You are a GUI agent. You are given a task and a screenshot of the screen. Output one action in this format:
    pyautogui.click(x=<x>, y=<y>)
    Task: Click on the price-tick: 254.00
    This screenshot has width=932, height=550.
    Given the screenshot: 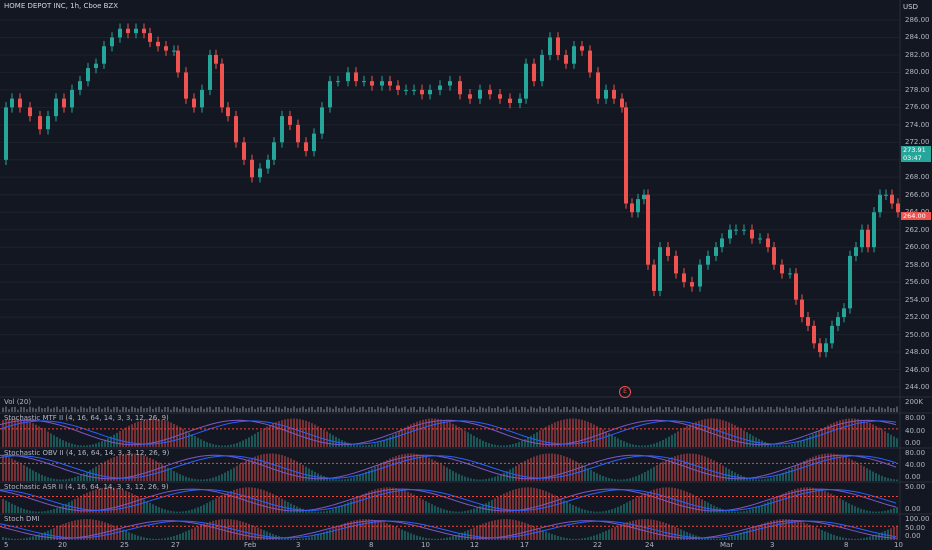 What is the action you would take?
    pyautogui.click(x=917, y=299)
    